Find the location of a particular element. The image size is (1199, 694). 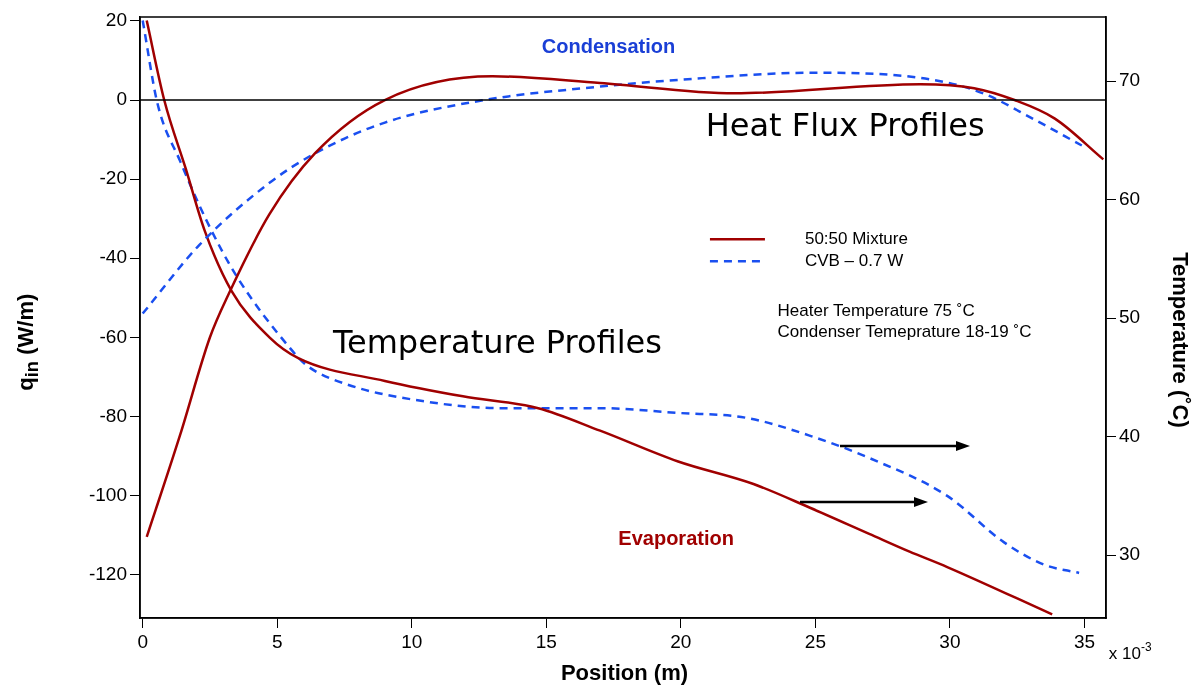

y-tick-label: -80 is located at coordinates (113, 415).